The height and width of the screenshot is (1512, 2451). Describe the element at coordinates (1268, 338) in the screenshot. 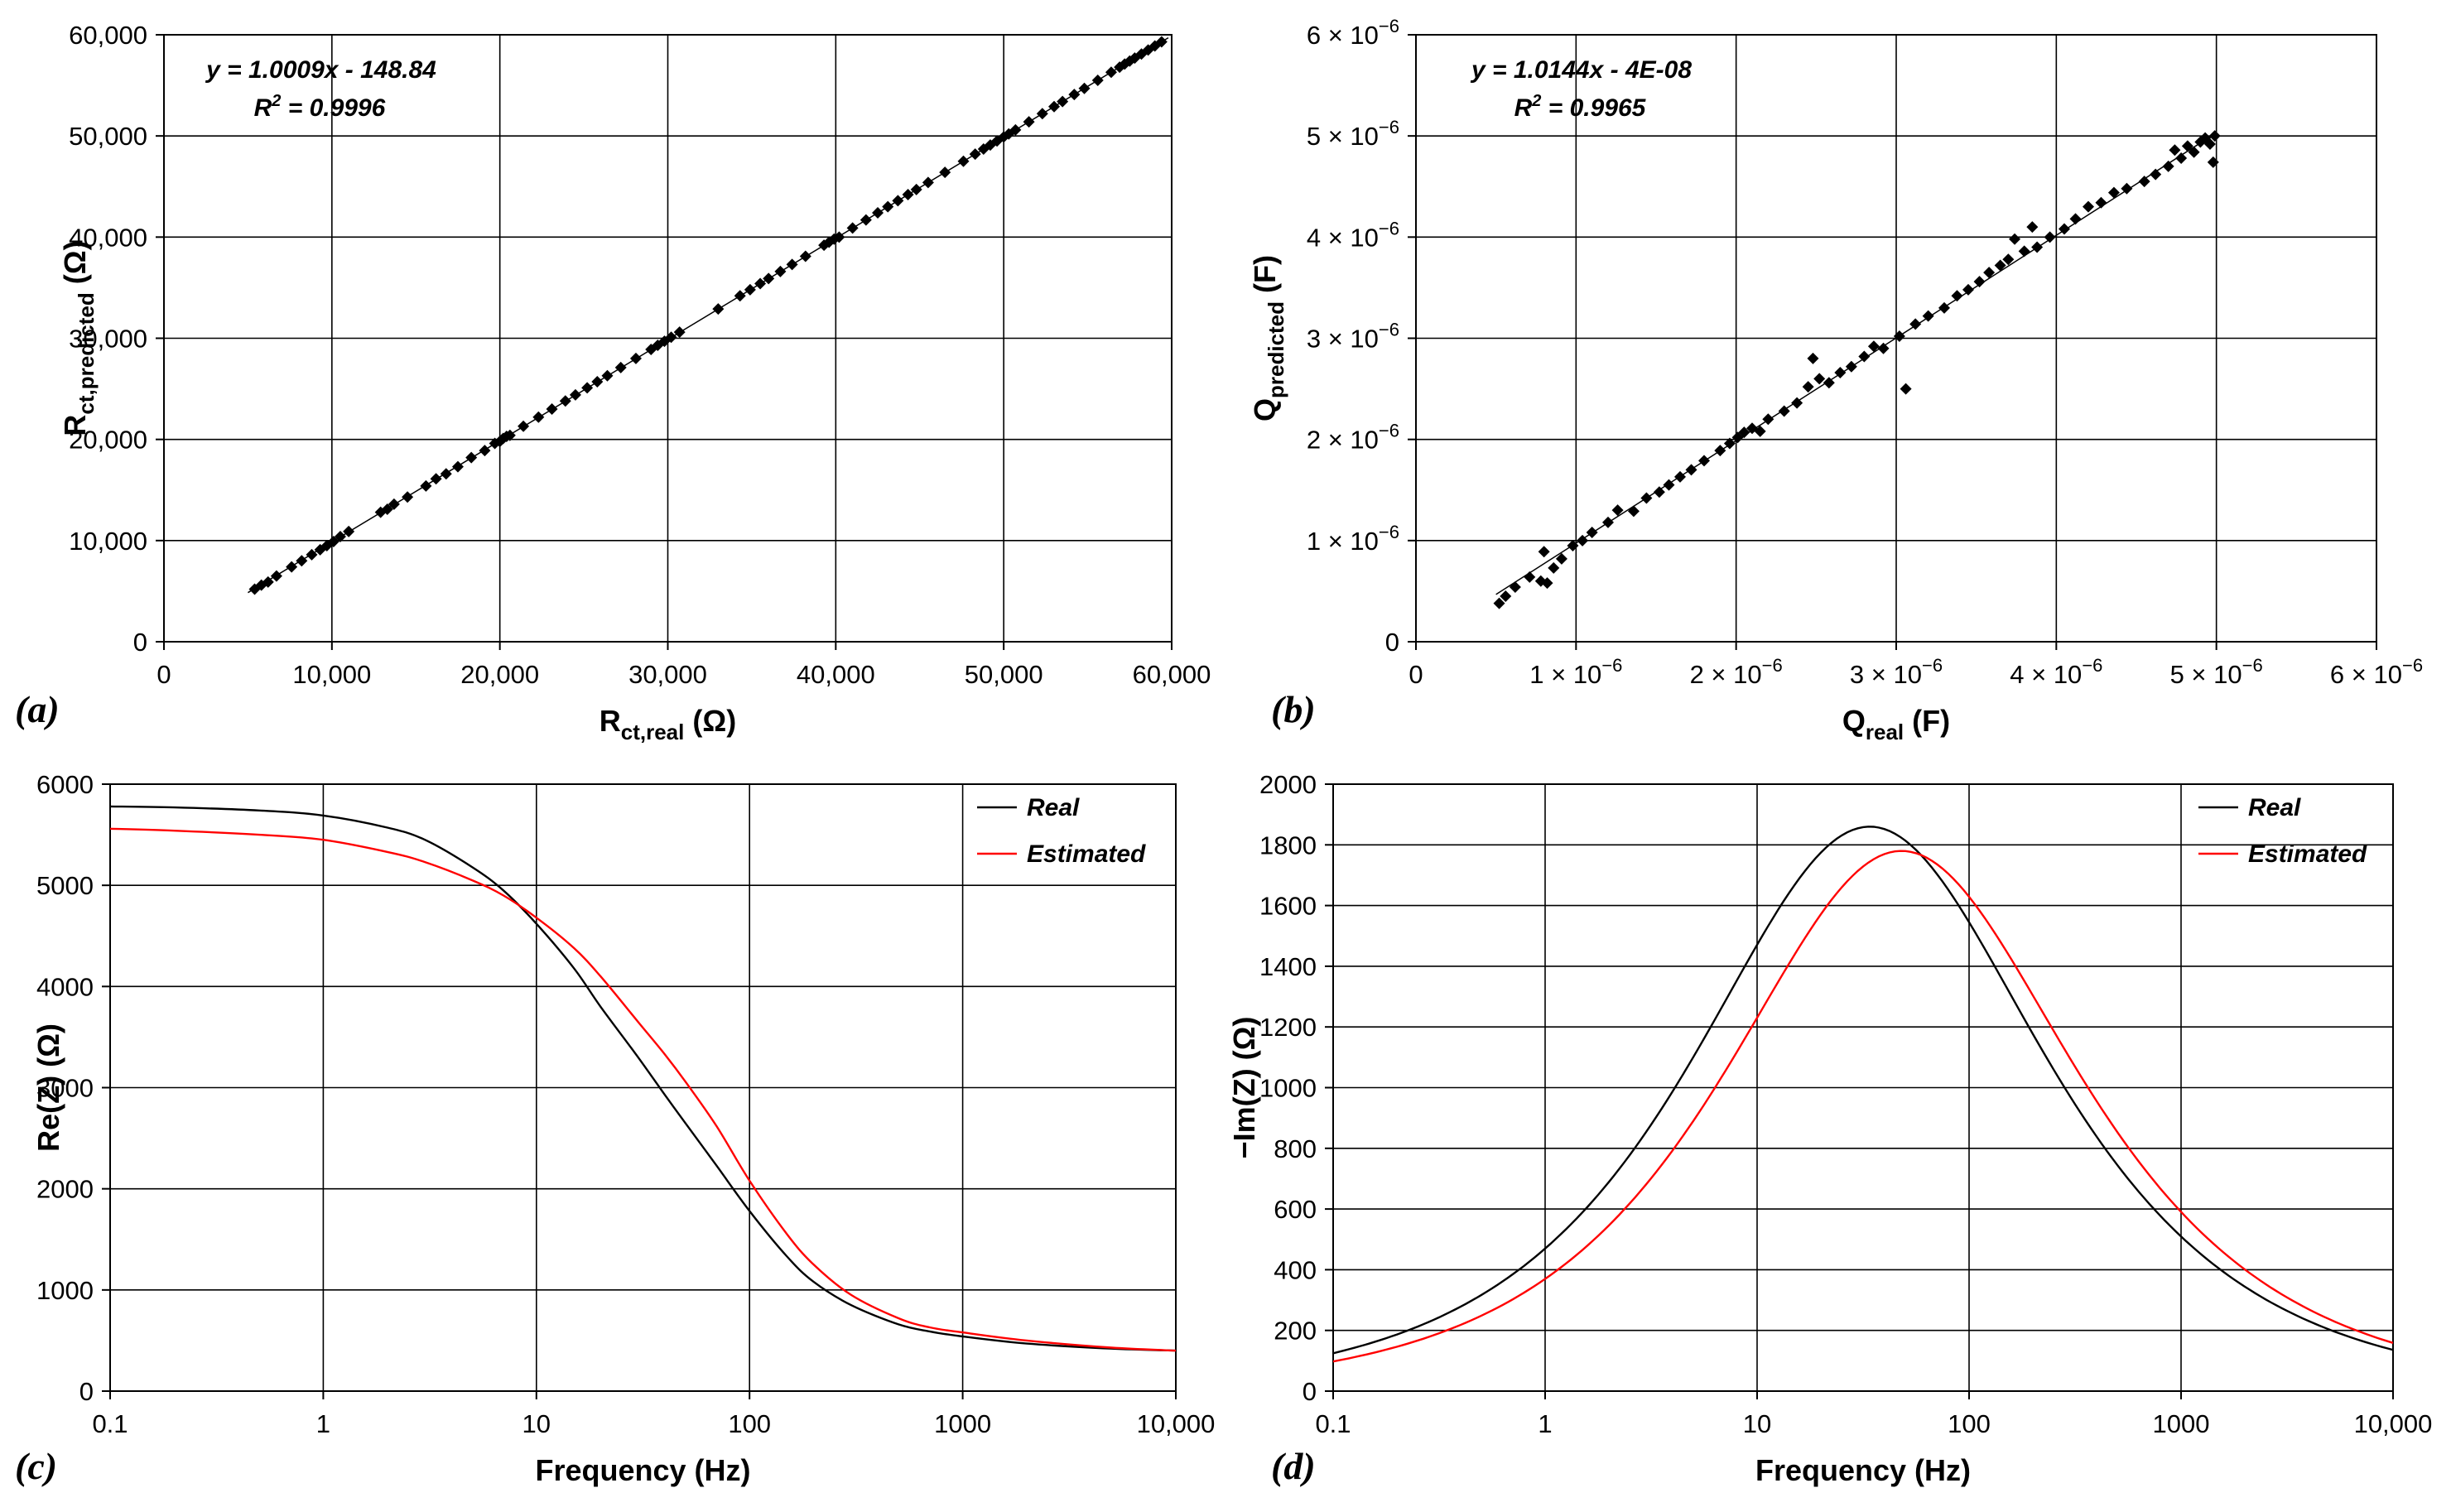

I see `y-axis-title: Qpredicted (F)` at that location.